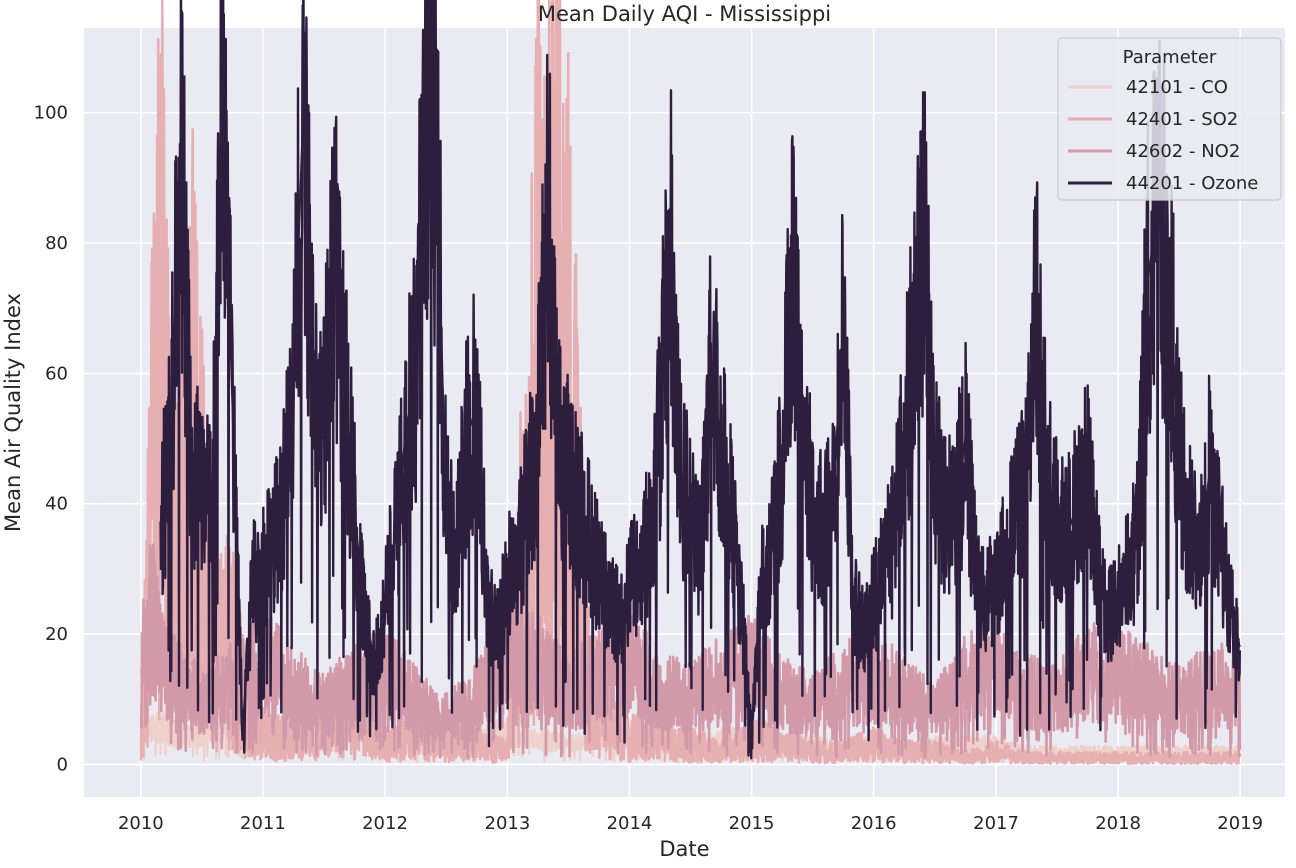  What do you see at coordinates (752, 823) in the screenshot?
I see `x-tick-label: 2015` at bounding box center [752, 823].